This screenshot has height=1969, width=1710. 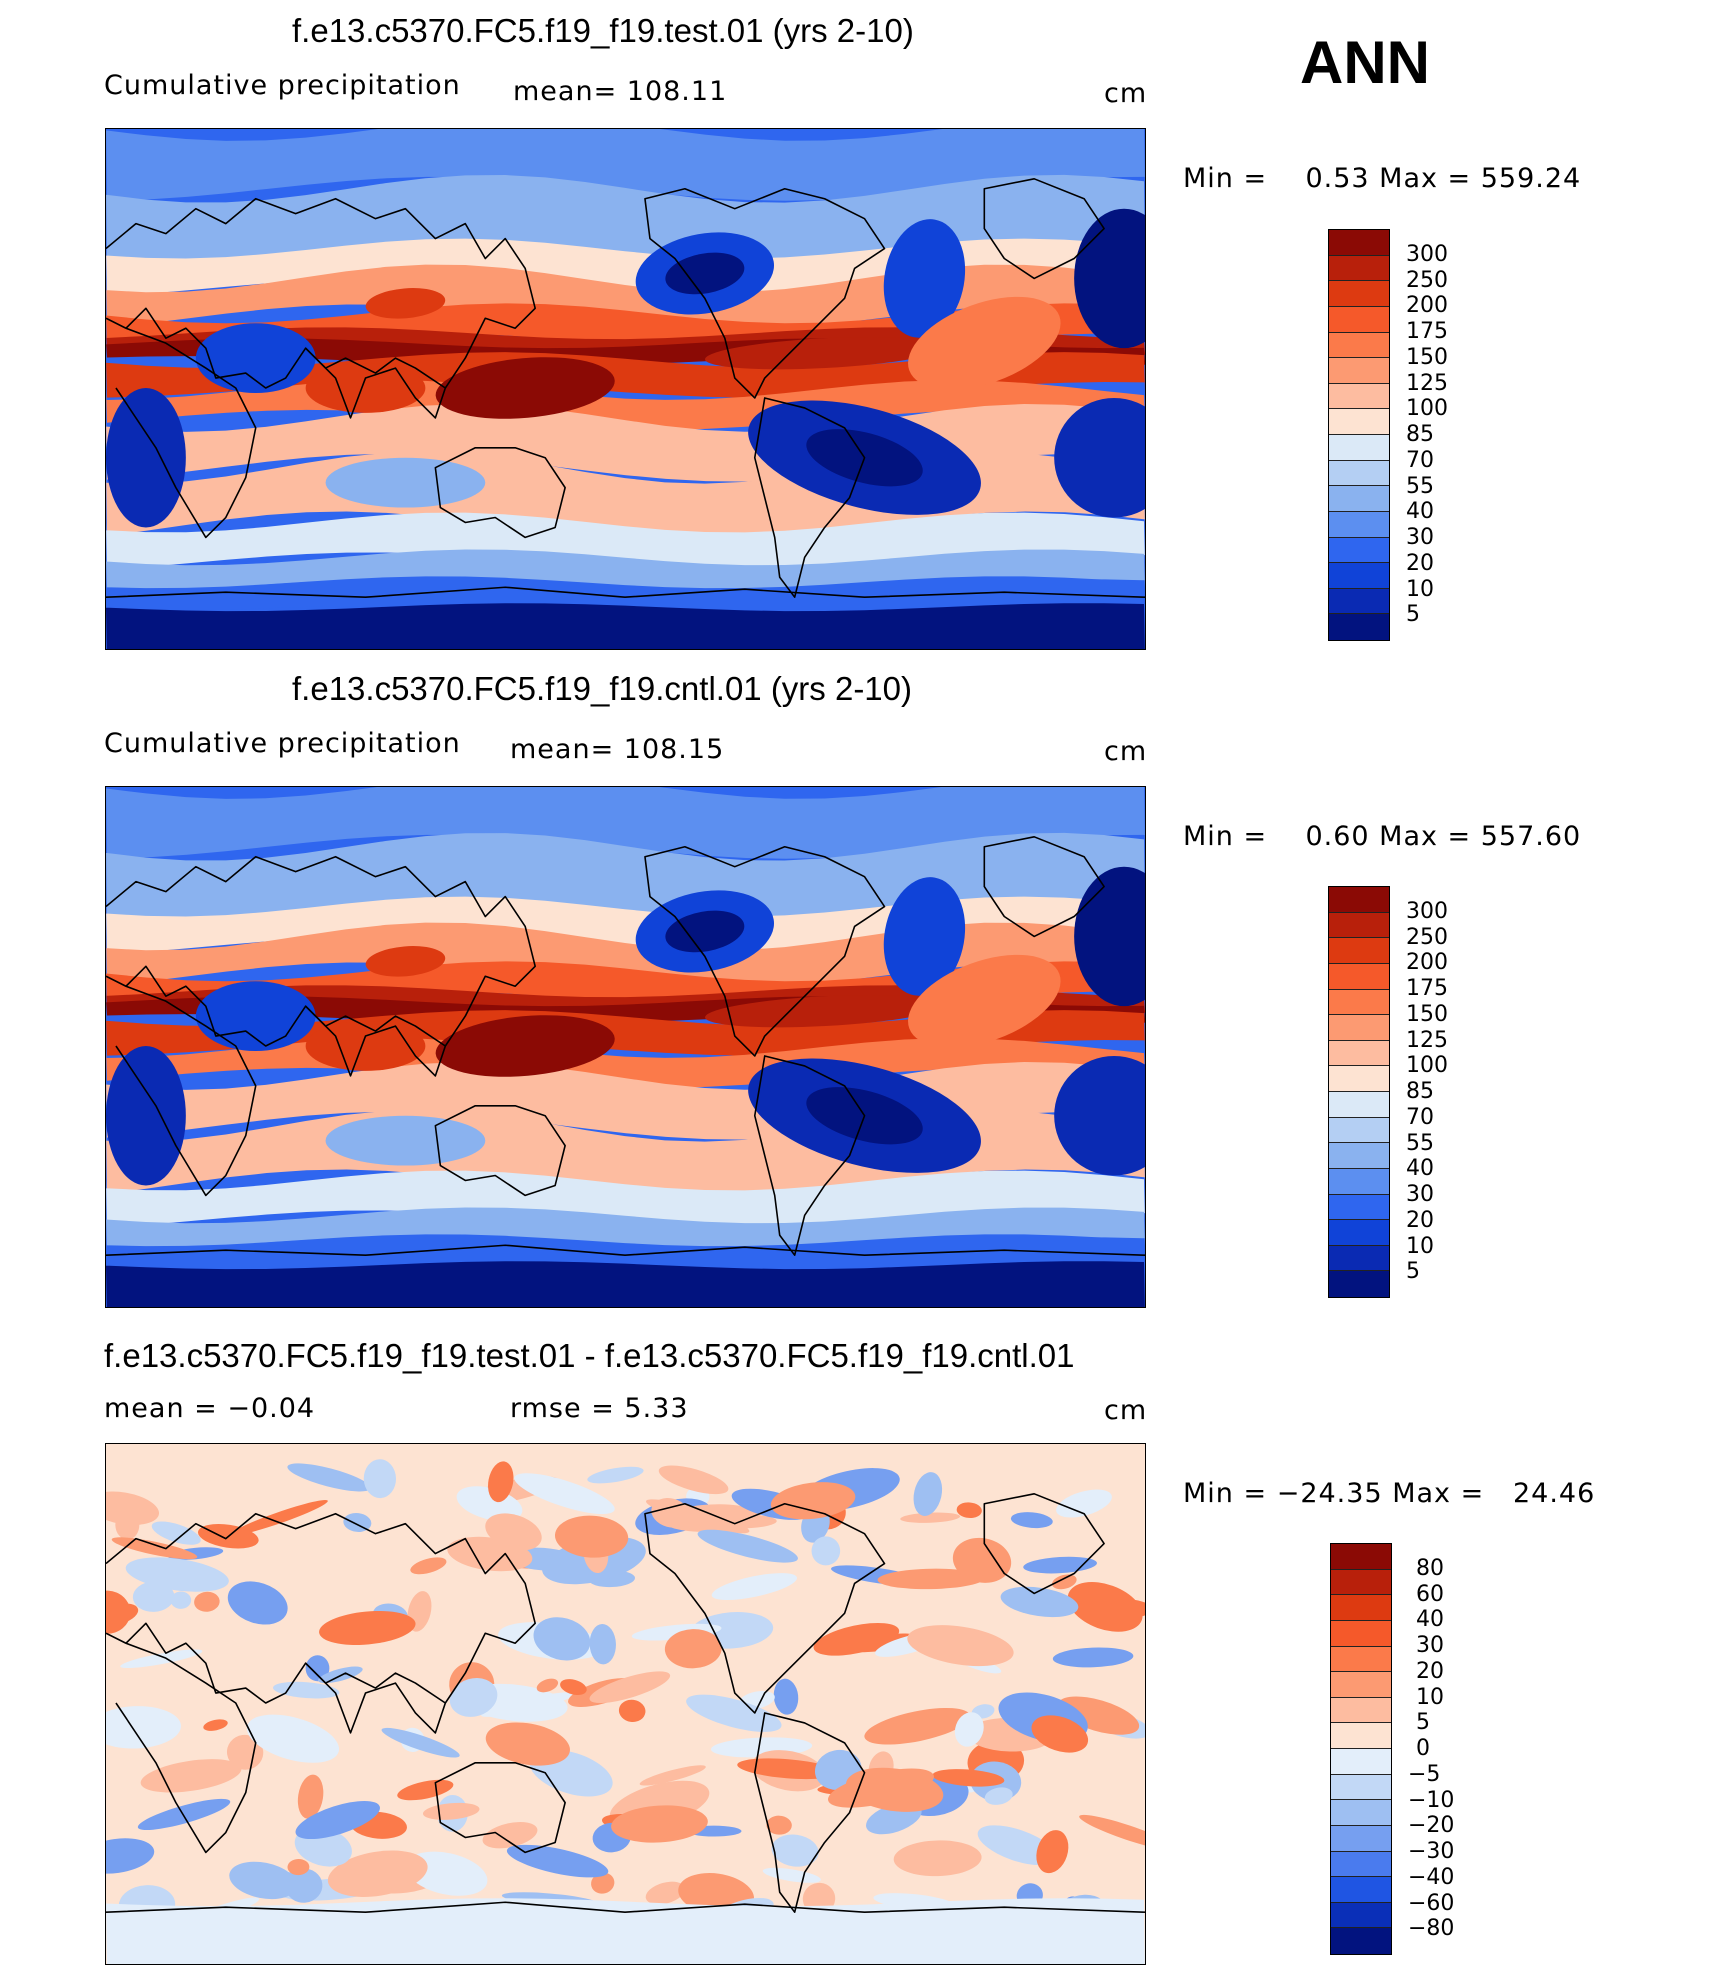 I want to click on panel-3-colorbar, so click(x=1361, y=1749).